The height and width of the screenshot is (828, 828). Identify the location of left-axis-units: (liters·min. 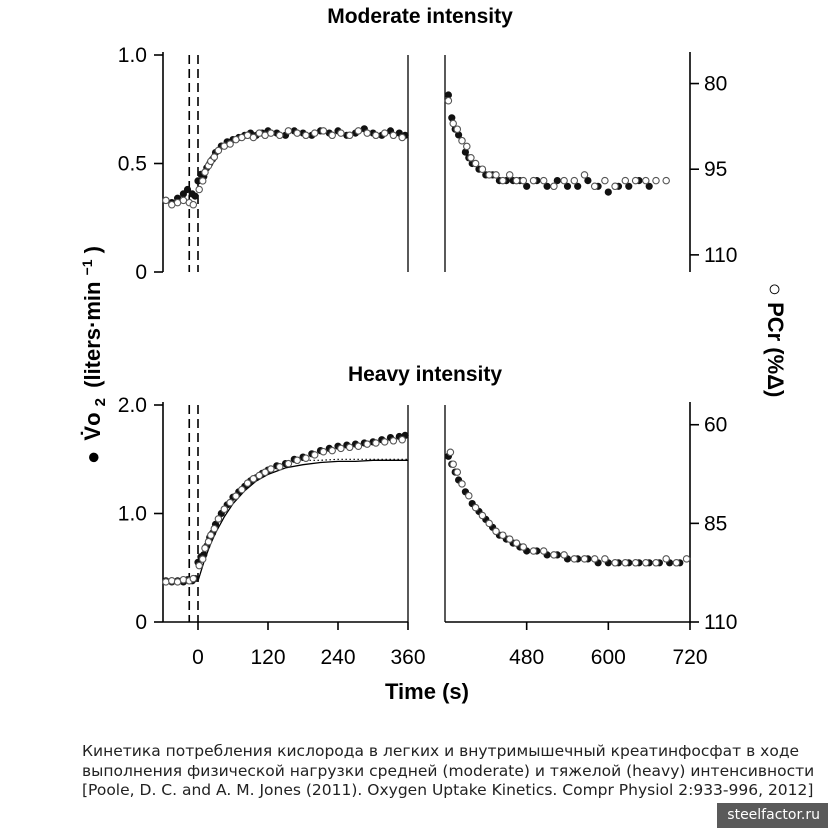
(92, 335).